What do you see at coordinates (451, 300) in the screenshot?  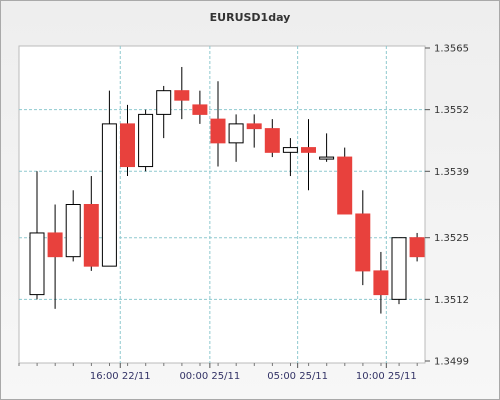 I see `y-tick-label: 1.3512` at bounding box center [451, 300].